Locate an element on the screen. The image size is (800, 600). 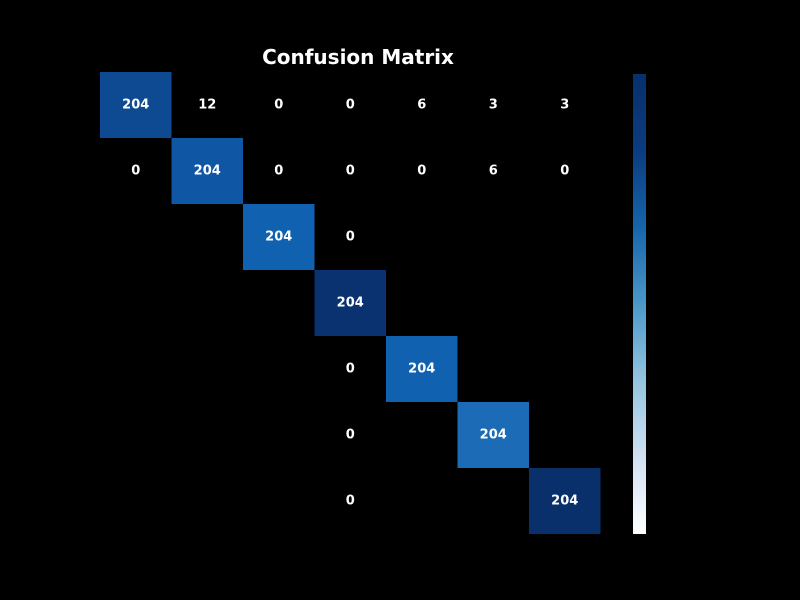
cell-label-r0-c0: 204 is located at coordinates (135, 105).